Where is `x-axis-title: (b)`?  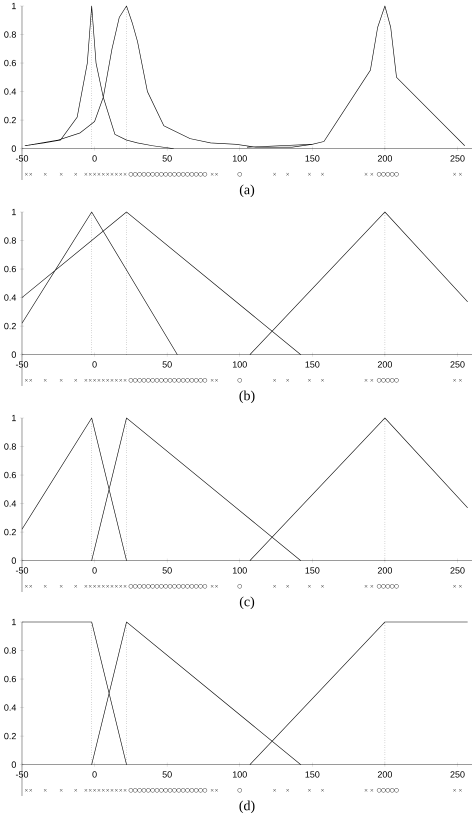
x-axis-title: (b) is located at coordinates (247, 397).